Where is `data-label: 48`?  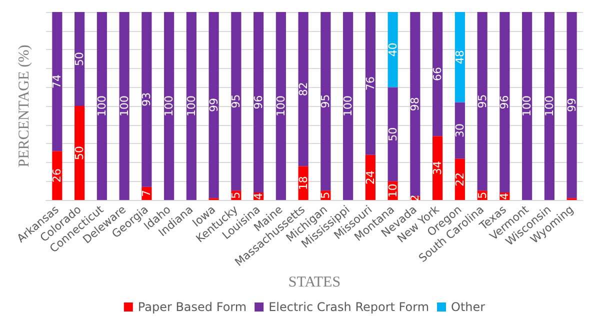
data-label: 48 is located at coordinates (459, 57).